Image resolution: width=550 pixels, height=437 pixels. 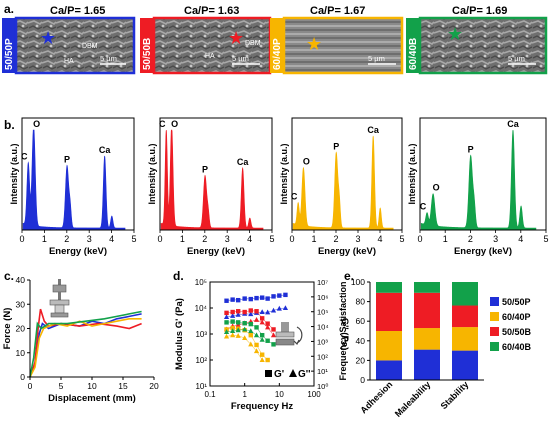 What do you see at coordinates (314, 394) in the screenshot?
I see `x-tick-label: 100` at bounding box center [314, 394].